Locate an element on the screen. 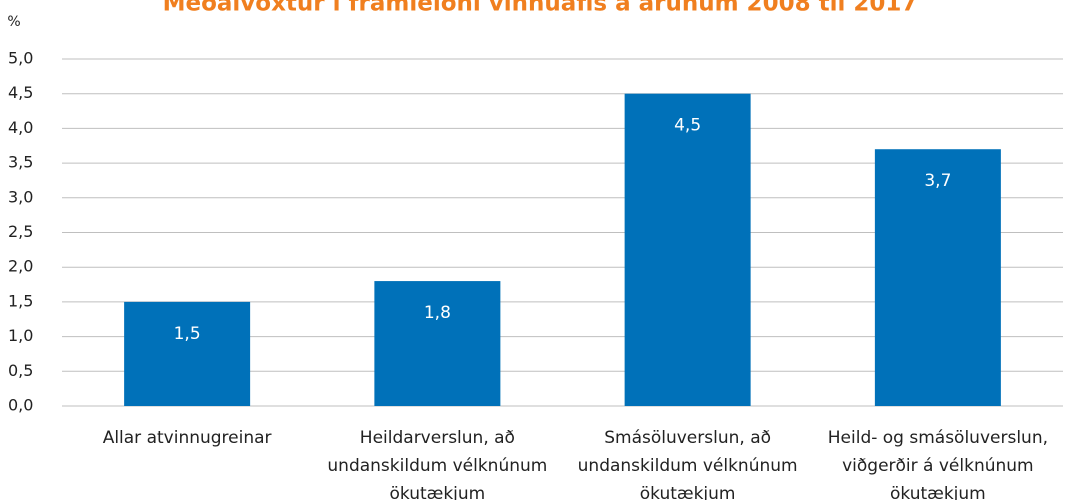  y-tick-label: 0,0 is located at coordinates (20, 405).